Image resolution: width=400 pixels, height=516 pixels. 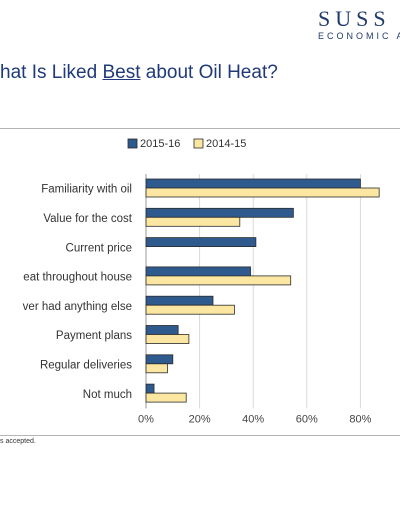 I want to click on legend-label: 2014-15, so click(x=226, y=144).